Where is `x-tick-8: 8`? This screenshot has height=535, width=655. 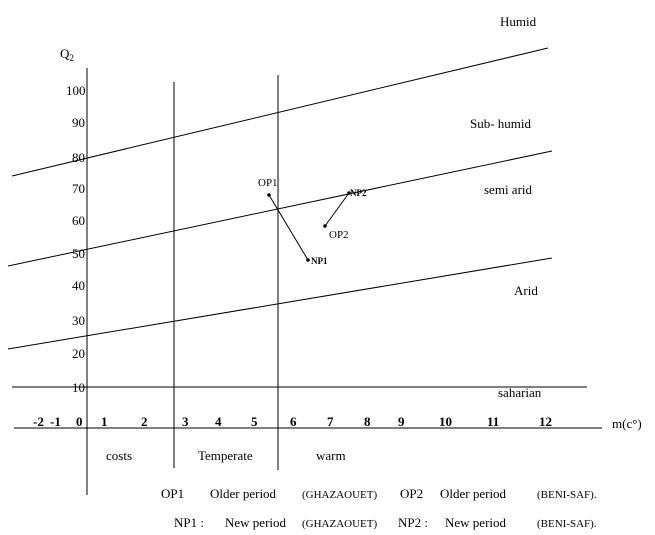 x-tick-8: 8 is located at coordinates (367, 421).